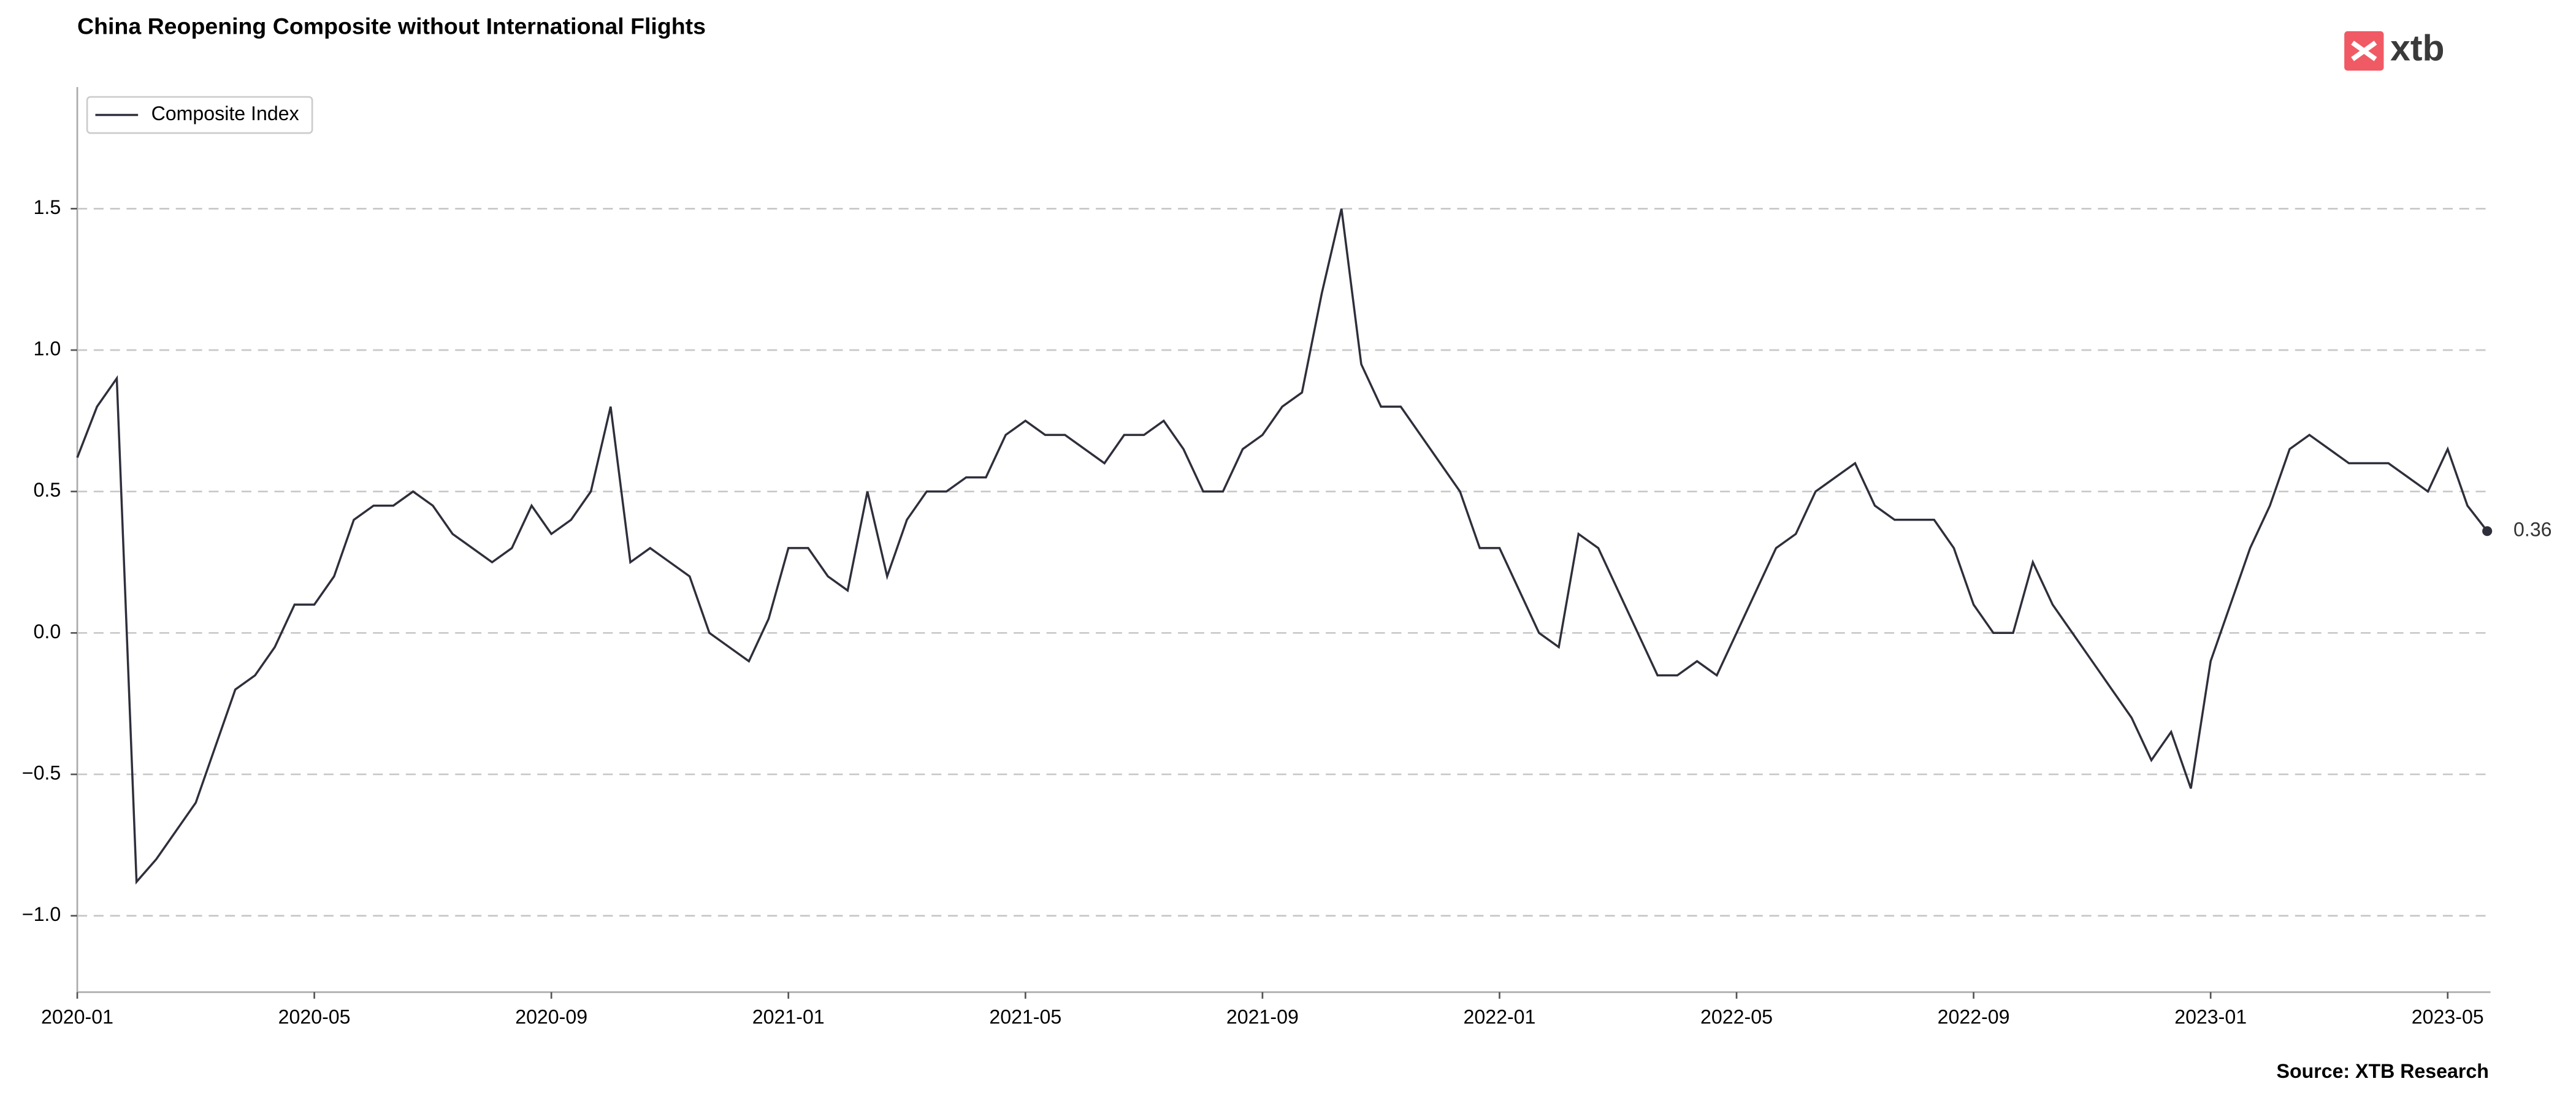  I want to click on x-tick-label: 2021-05, so click(1025, 1017).